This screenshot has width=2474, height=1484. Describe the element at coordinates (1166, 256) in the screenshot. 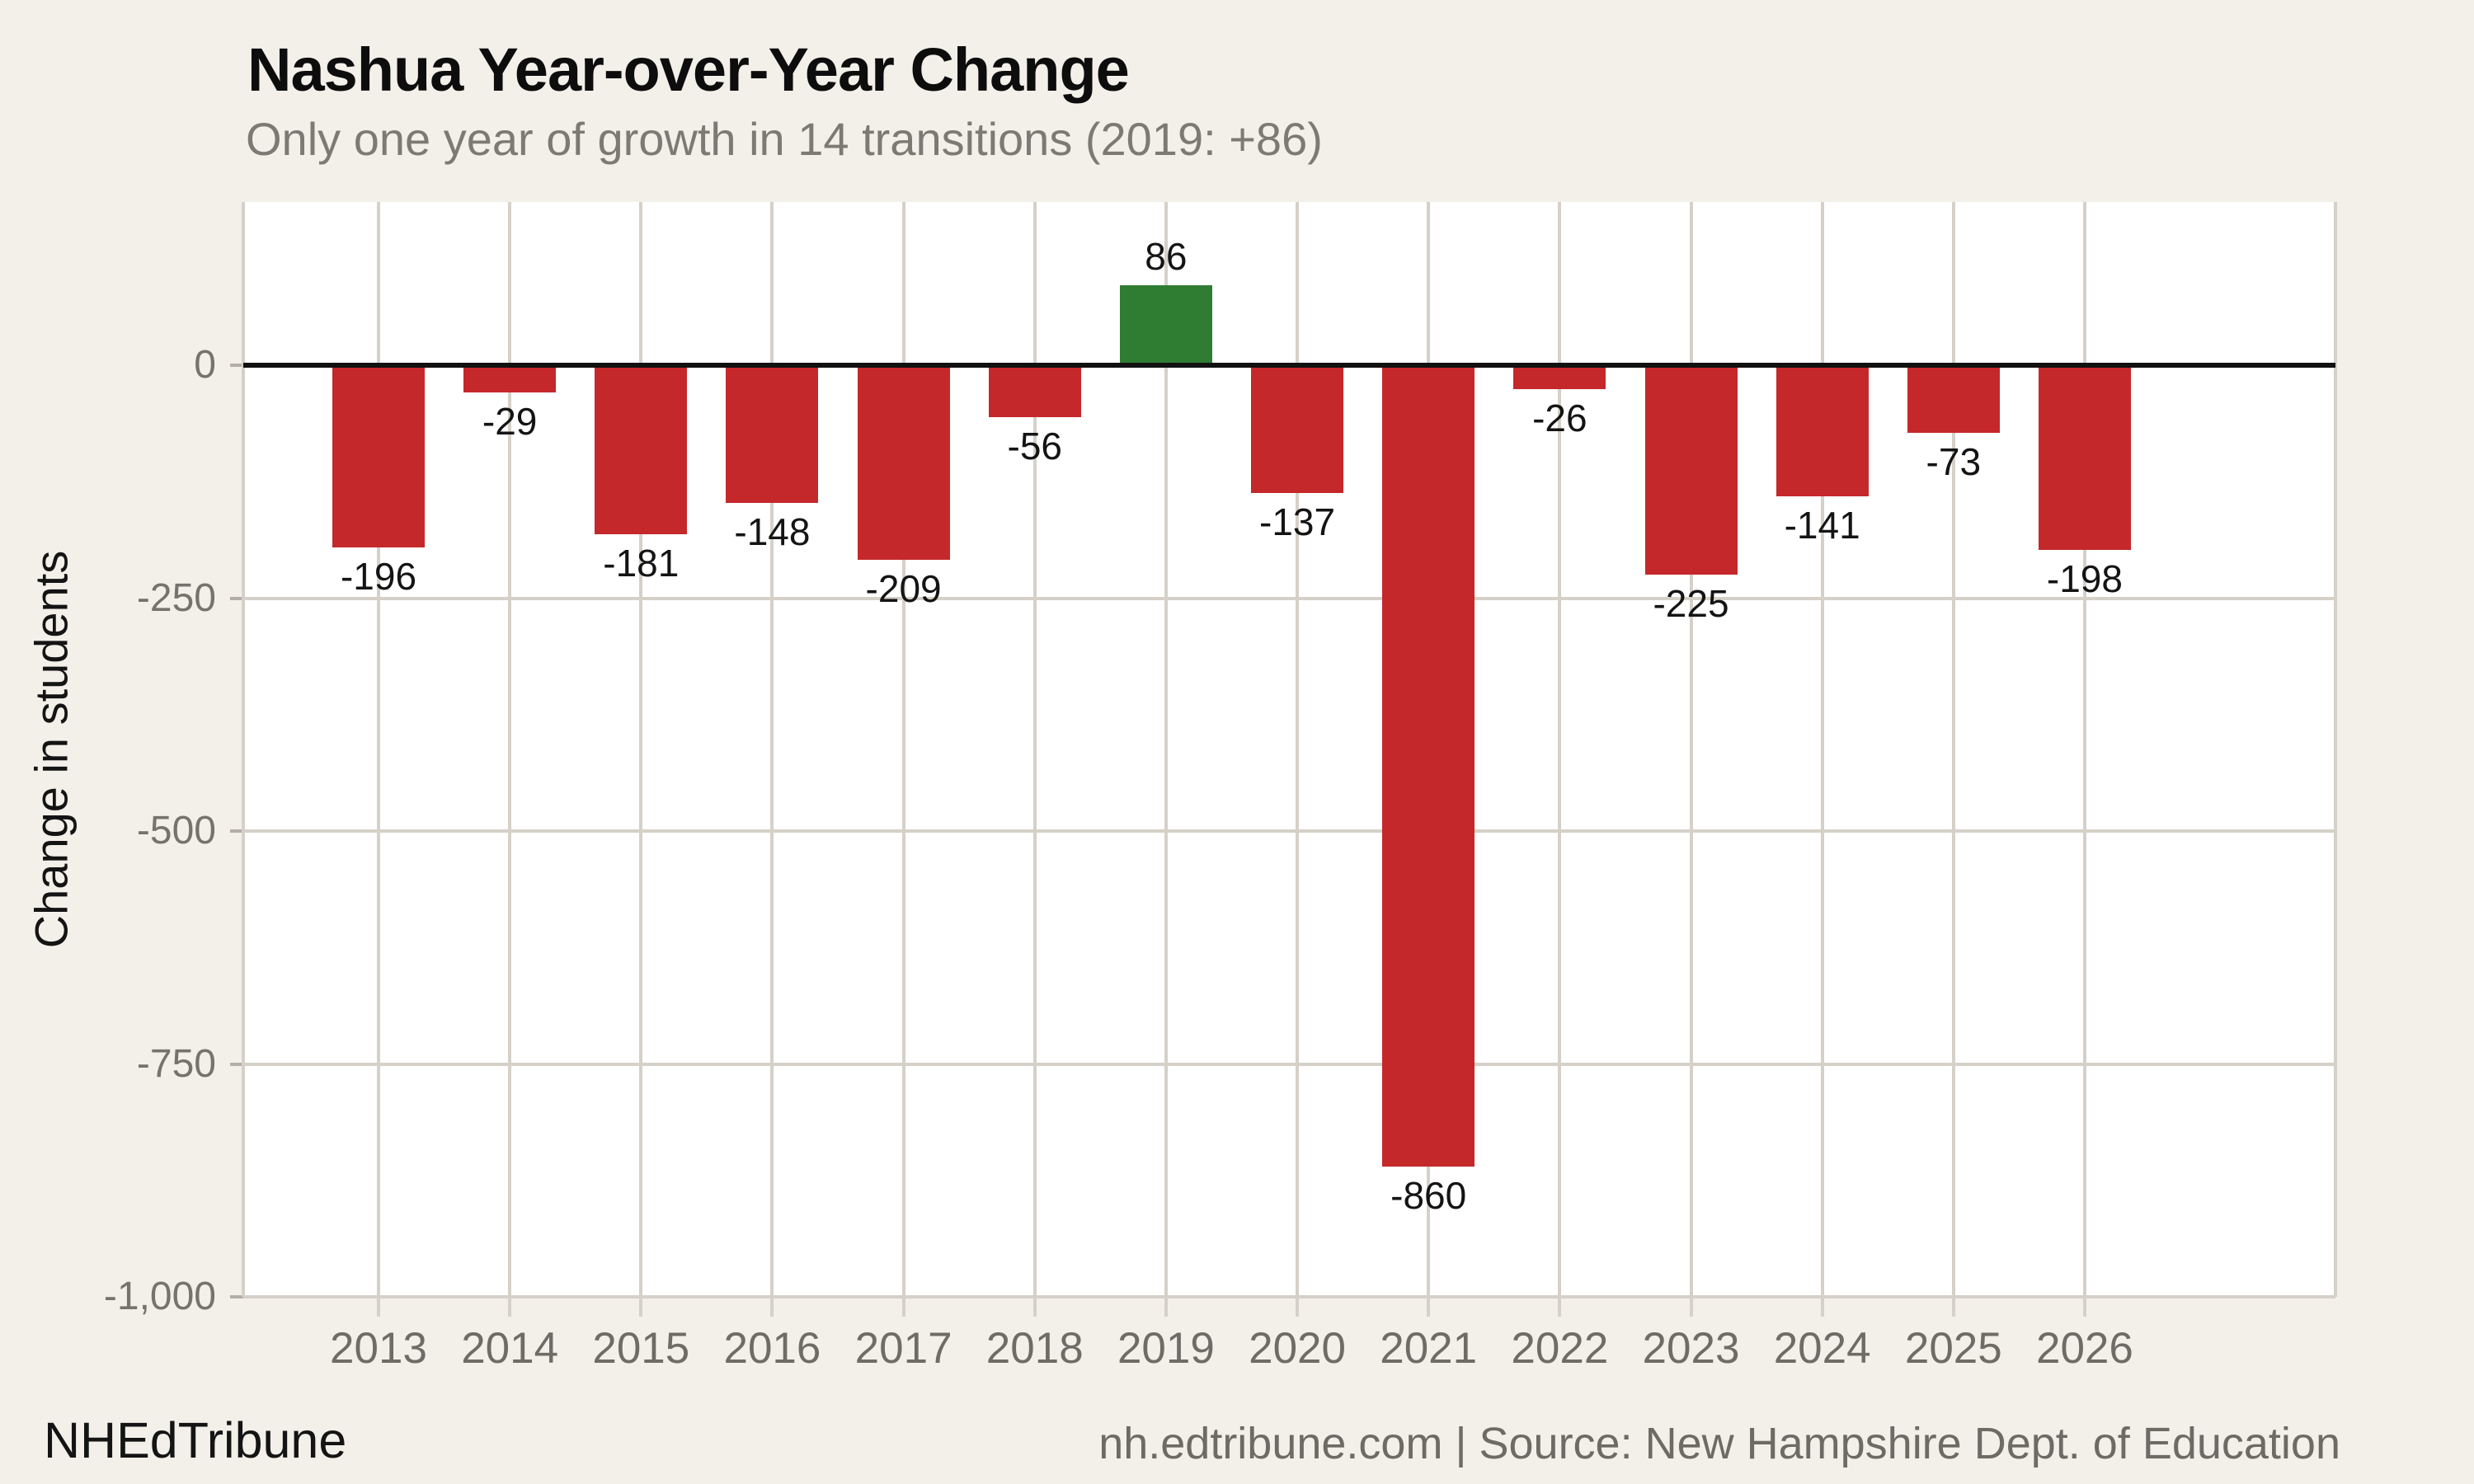

I see `bar-value-label: 86` at that location.